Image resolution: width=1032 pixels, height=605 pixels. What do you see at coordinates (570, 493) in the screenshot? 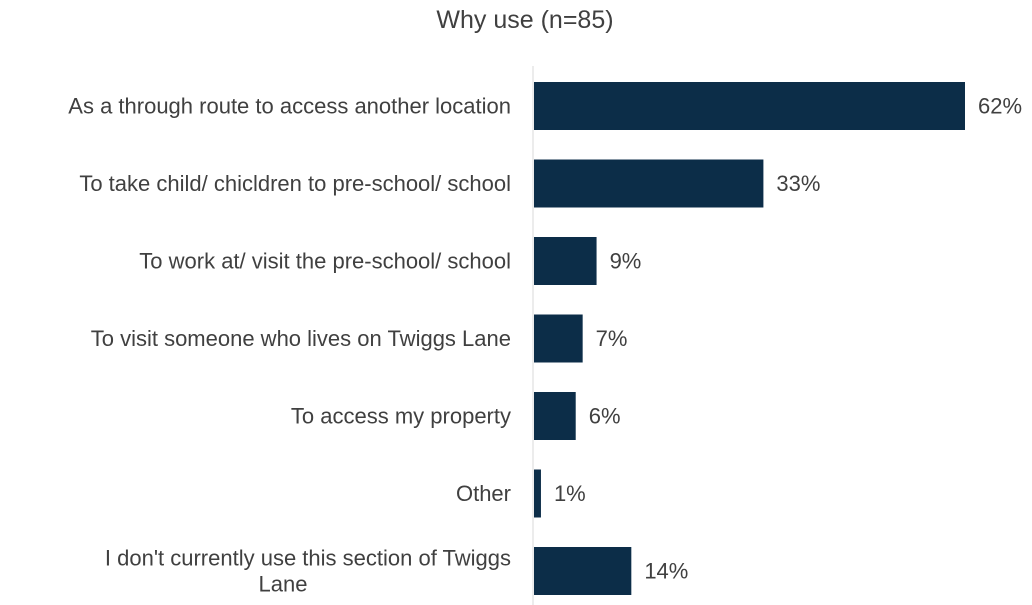
I see `data-label: 1%` at bounding box center [570, 493].